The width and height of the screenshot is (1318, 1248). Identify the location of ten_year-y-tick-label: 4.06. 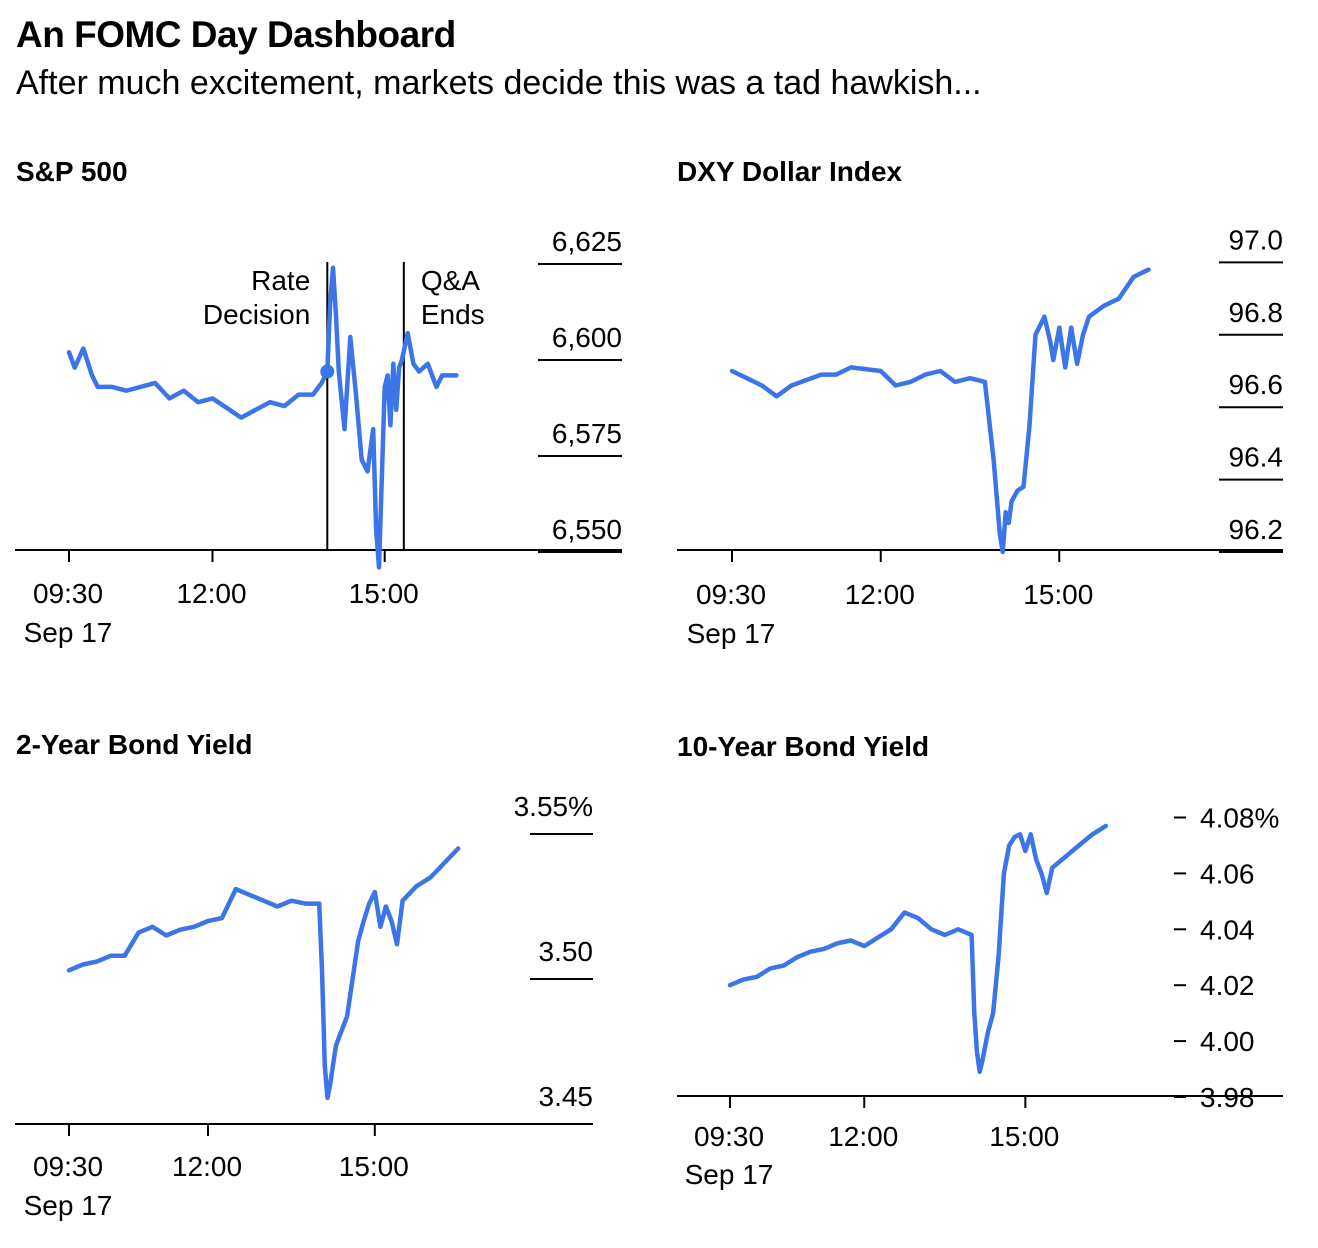
(1227, 873).